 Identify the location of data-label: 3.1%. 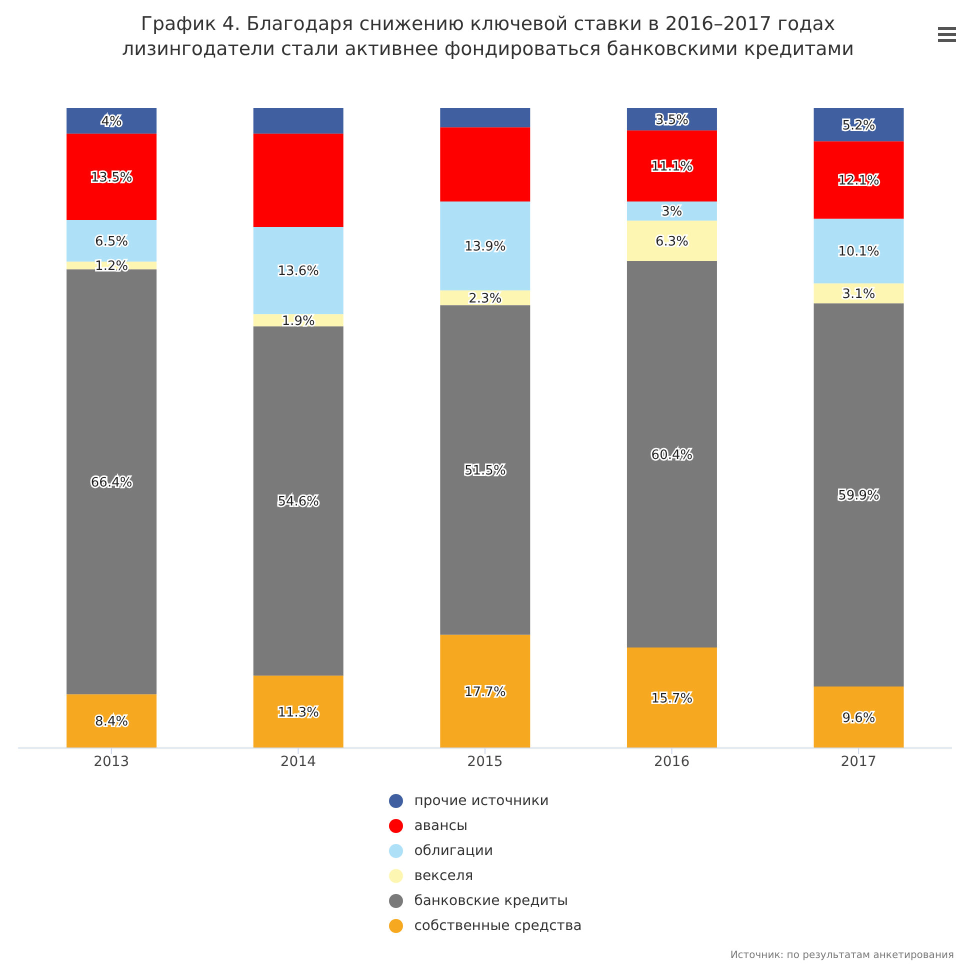
(859, 294).